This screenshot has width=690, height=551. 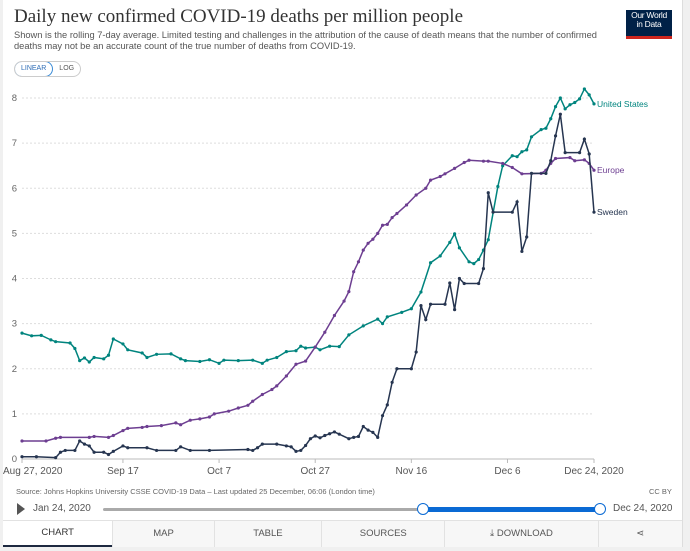 What do you see at coordinates (58, 534) in the screenshot?
I see `tab-chart: CHART` at bounding box center [58, 534].